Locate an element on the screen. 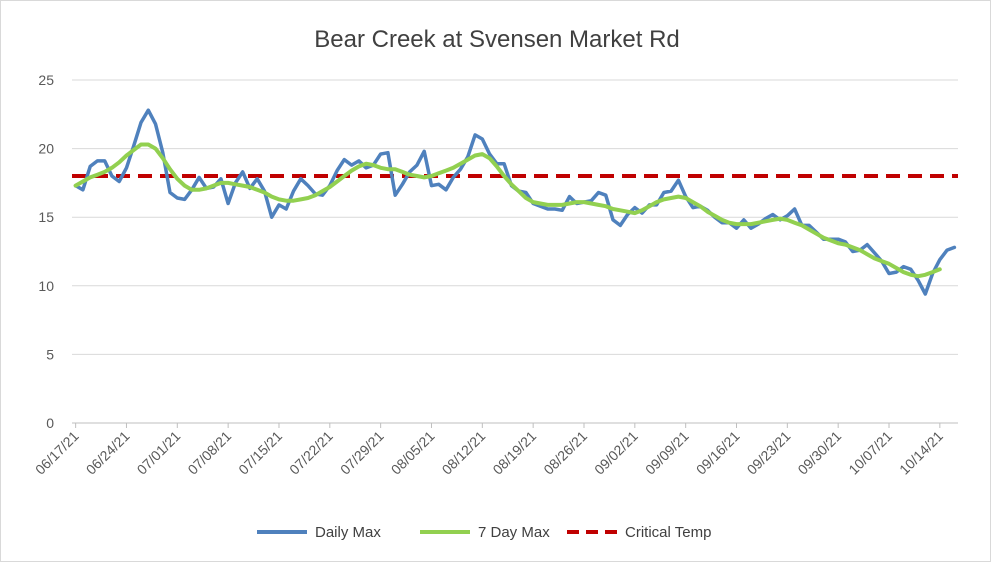  x-tick-label: 07/29/21 is located at coordinates (362, 453).